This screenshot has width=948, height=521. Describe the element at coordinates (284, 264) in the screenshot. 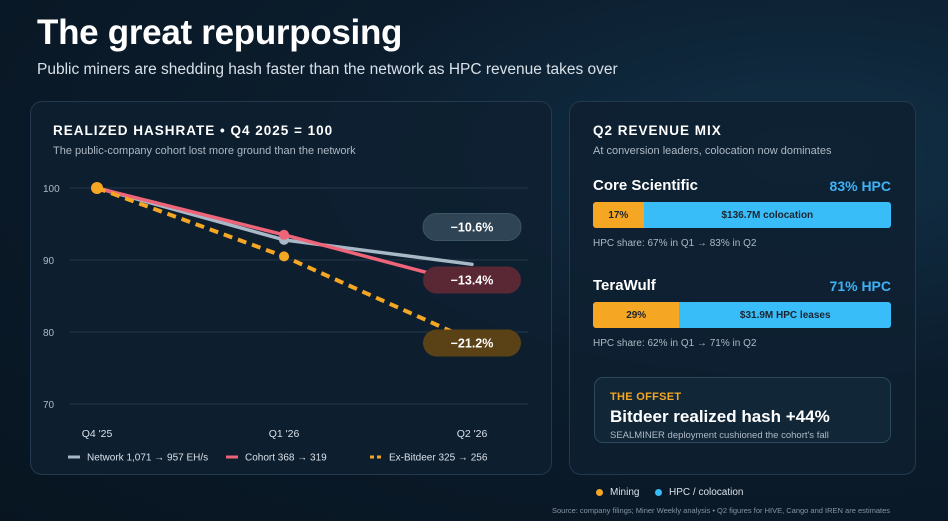

I see `series-line` at that location.